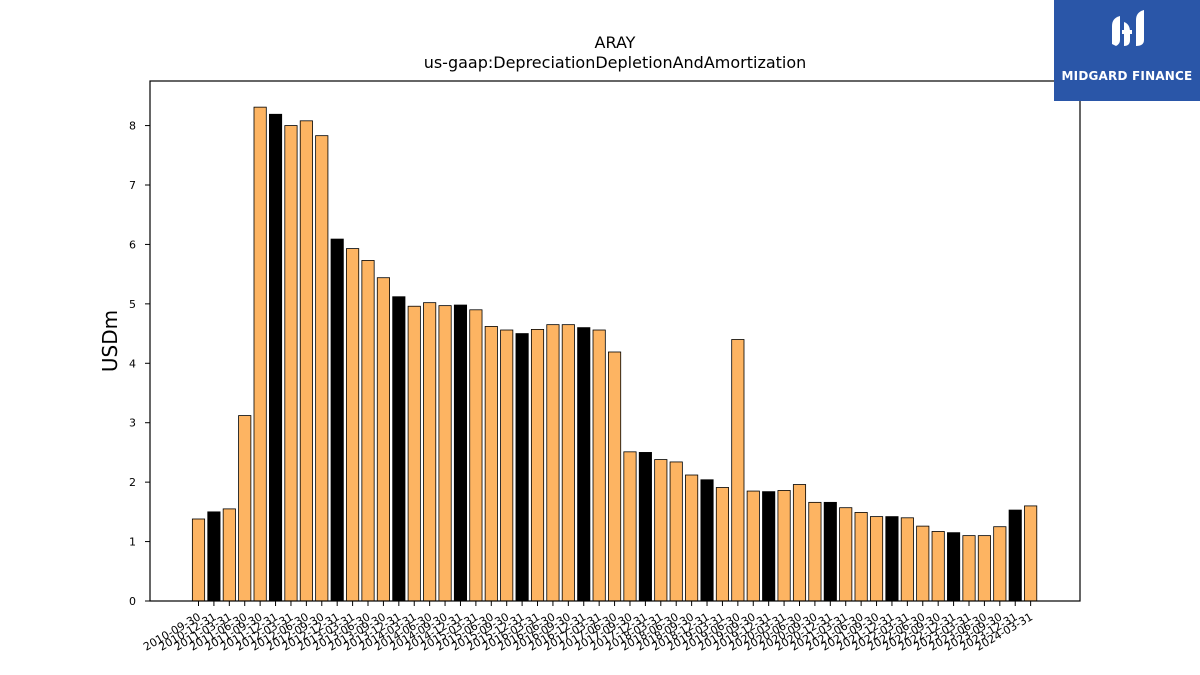 The width and height of the screenshot is (1200, 675). What do you see at coordinates (132, 482) in the screenshot?
I see `y-tick-label: 2` at bounding box center [132, 482].